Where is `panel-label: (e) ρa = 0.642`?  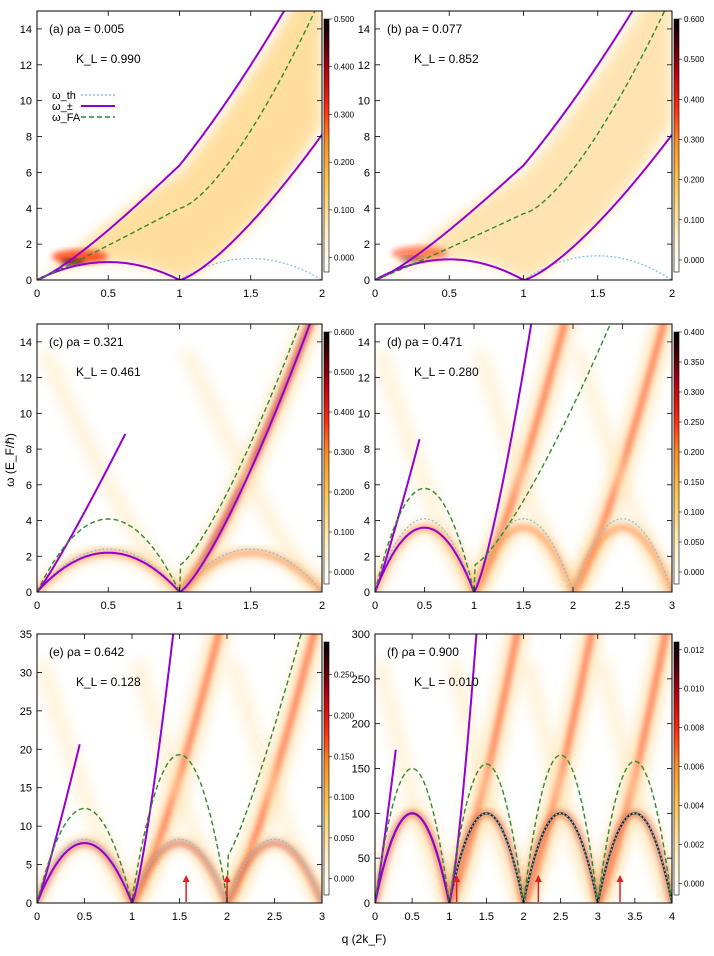 panel-label: (e) ρa = 0.642 is located at coordinates (87, 652).